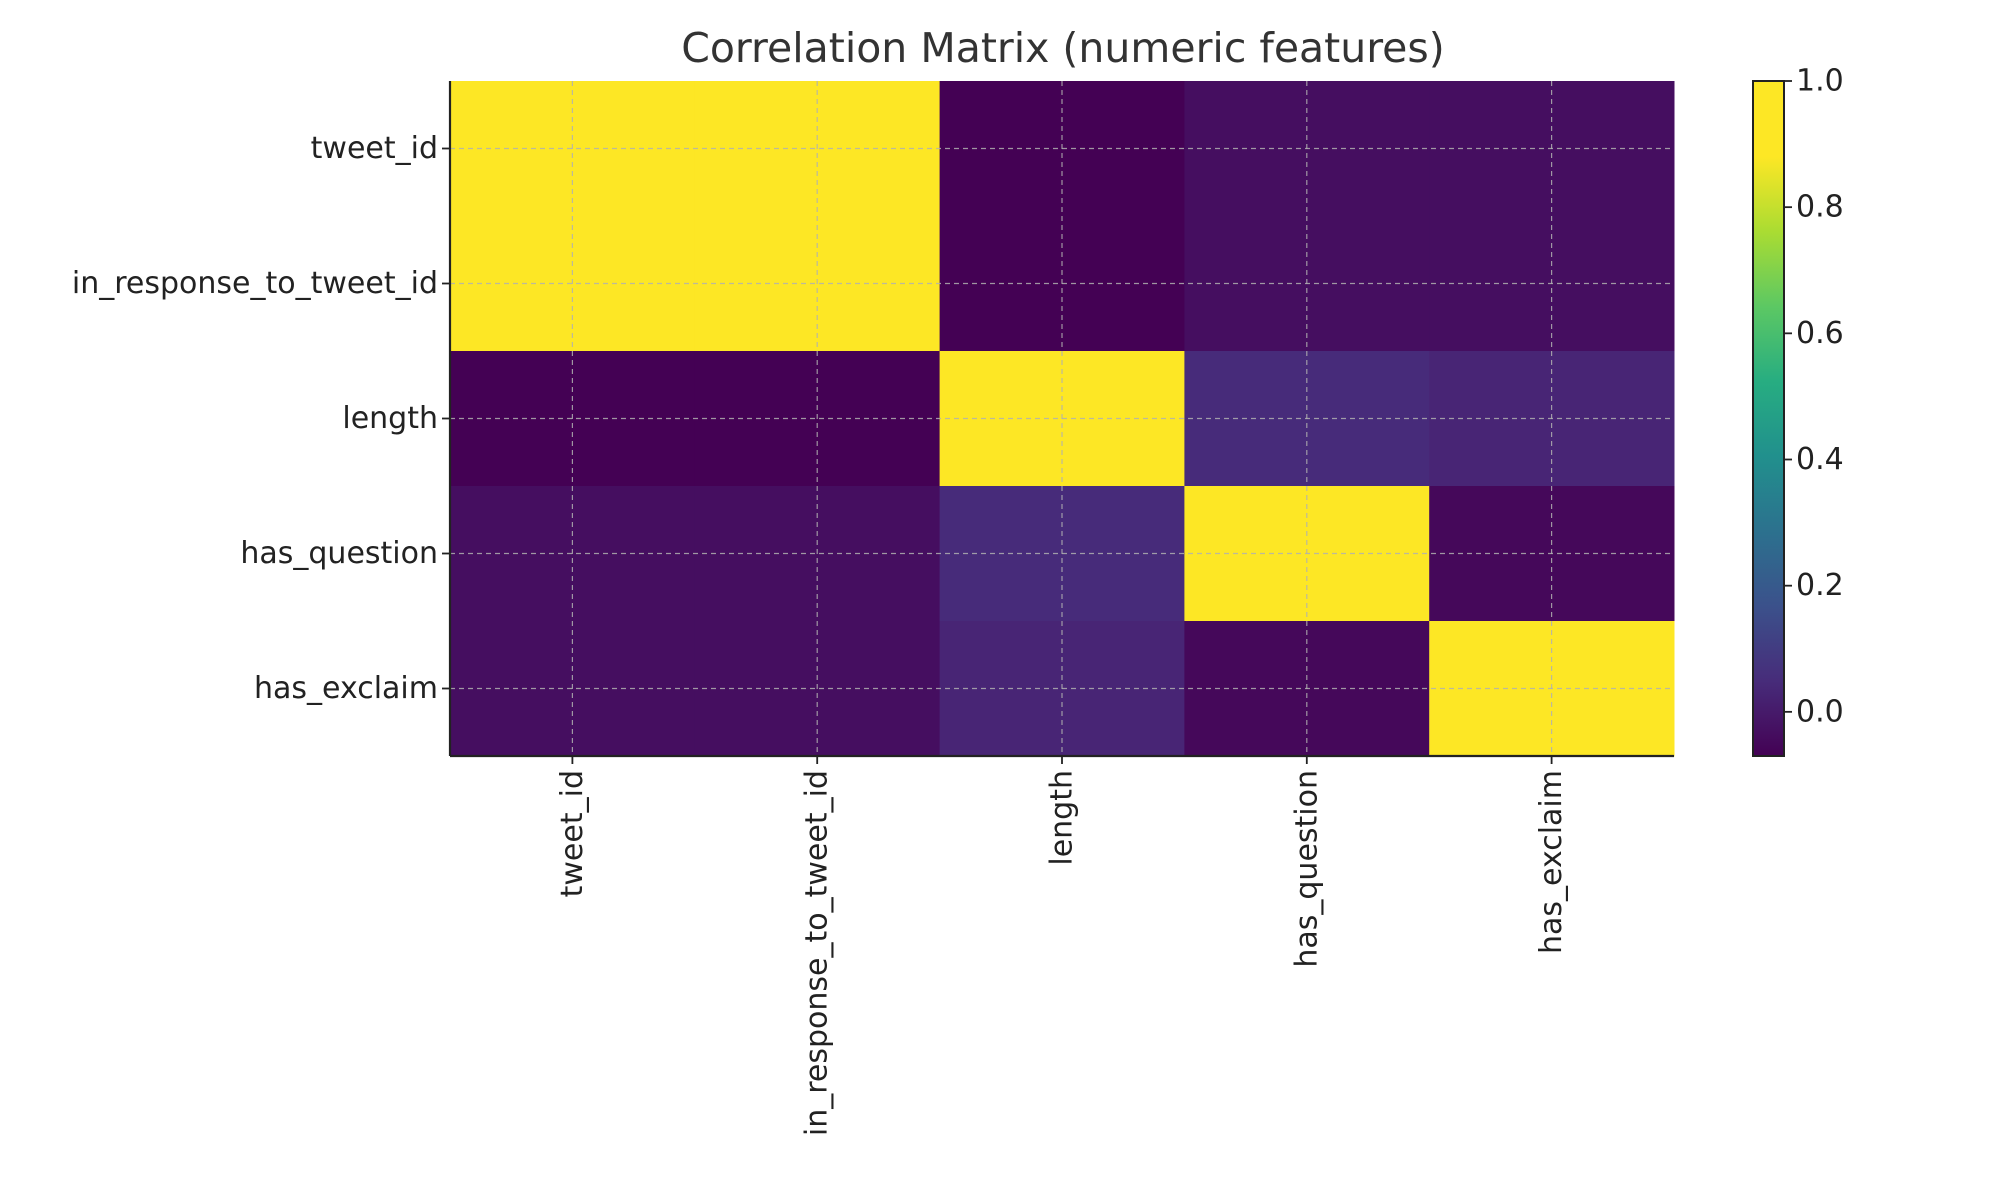 The height and width of the screenshot is (1200, 2000). I want to click on x-tick-label-in_response_to_tweet_id: in_response_to_tweet_id, so click(817, 953).